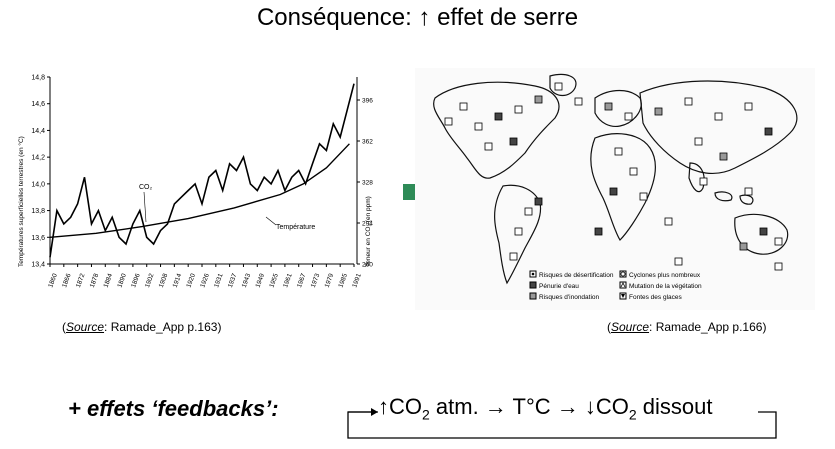  Describe the element at coordinates (367, 101) in the screenshot. I see `y-right-tick-label: 396` at that location.